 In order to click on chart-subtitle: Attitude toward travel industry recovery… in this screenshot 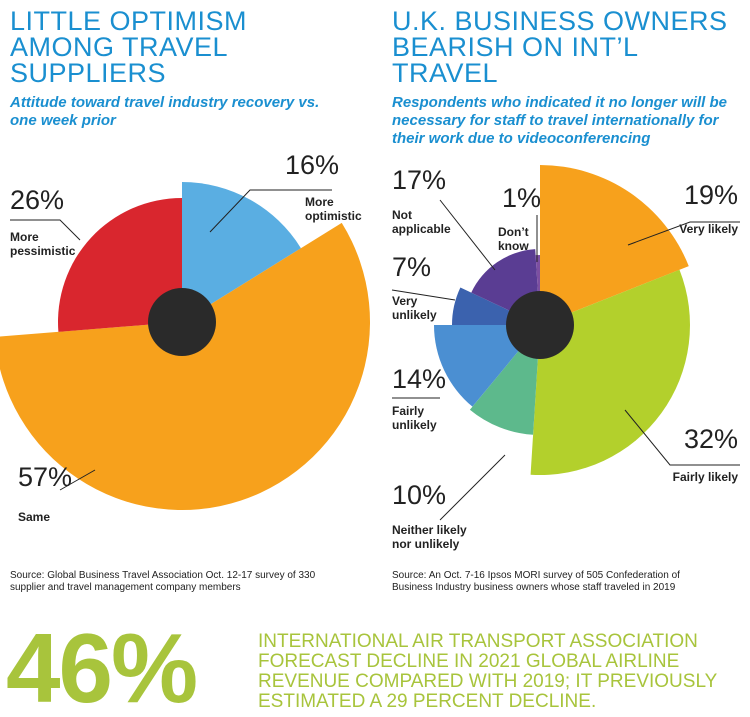, I will do `click(165, 111)`.